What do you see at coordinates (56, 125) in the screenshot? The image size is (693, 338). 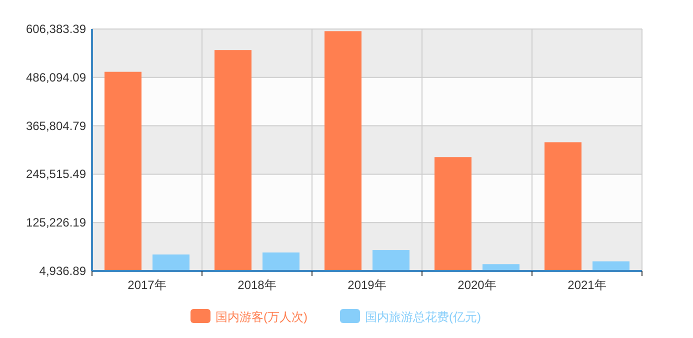 I see `y-tick-label: 365,804.79` at bounding box center [56, 125].